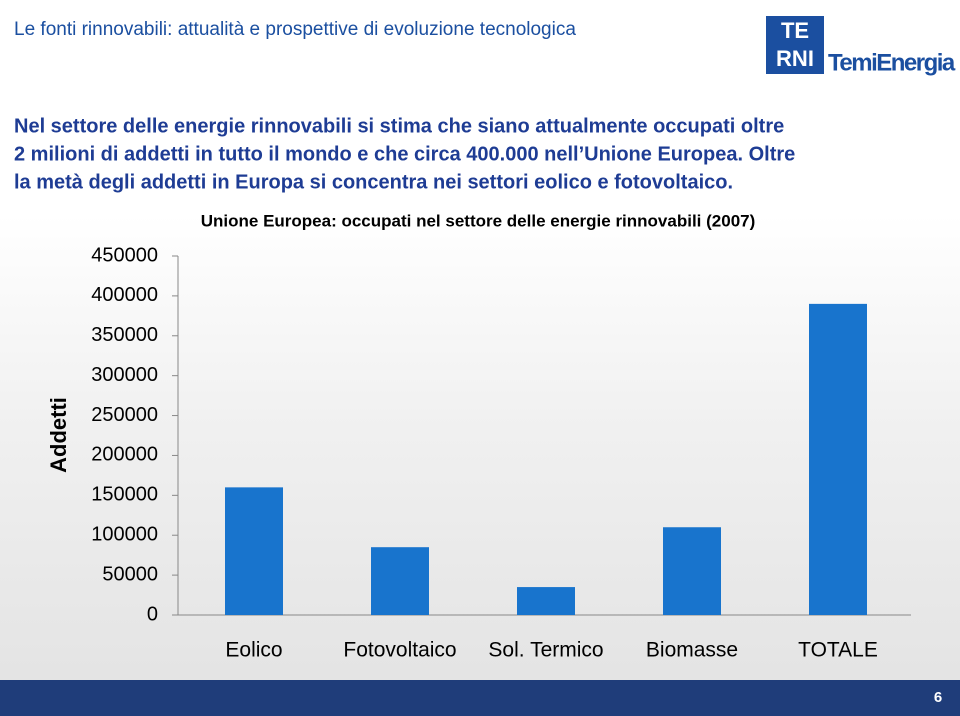  I want to click on logo-text: TE, so click(795, 30).